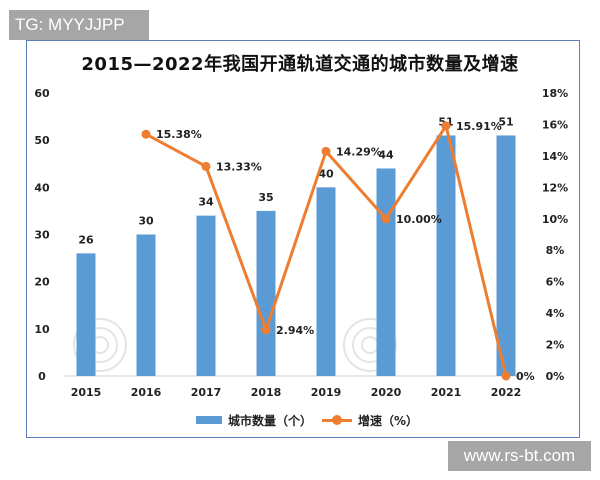 This screenshot has height=480, width=600. Describe the element at coordinates (555, 156) in the screenshot. I see `right-axis-tick: 14%` at that location.